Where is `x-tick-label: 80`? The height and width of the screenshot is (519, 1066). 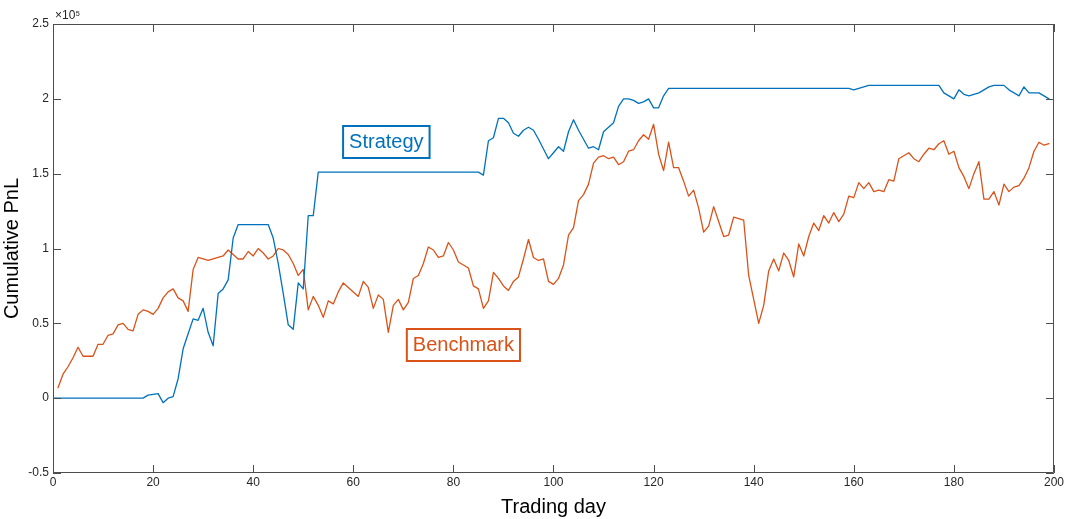 x-tick-label: 80 is located at coordinates (453, 481).